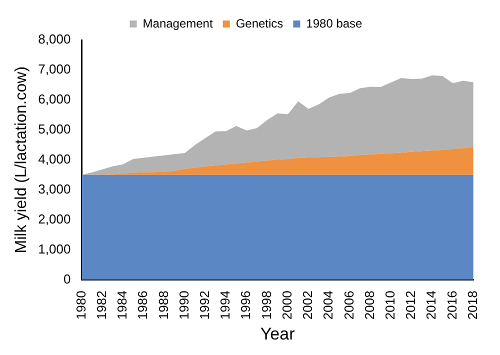 The width and height of the screenshot is (500, 355). What do you see at coordinates (122, 305) in the screenshot?
I see `x-tick-label: 1984` at bounding box center [122, 305].